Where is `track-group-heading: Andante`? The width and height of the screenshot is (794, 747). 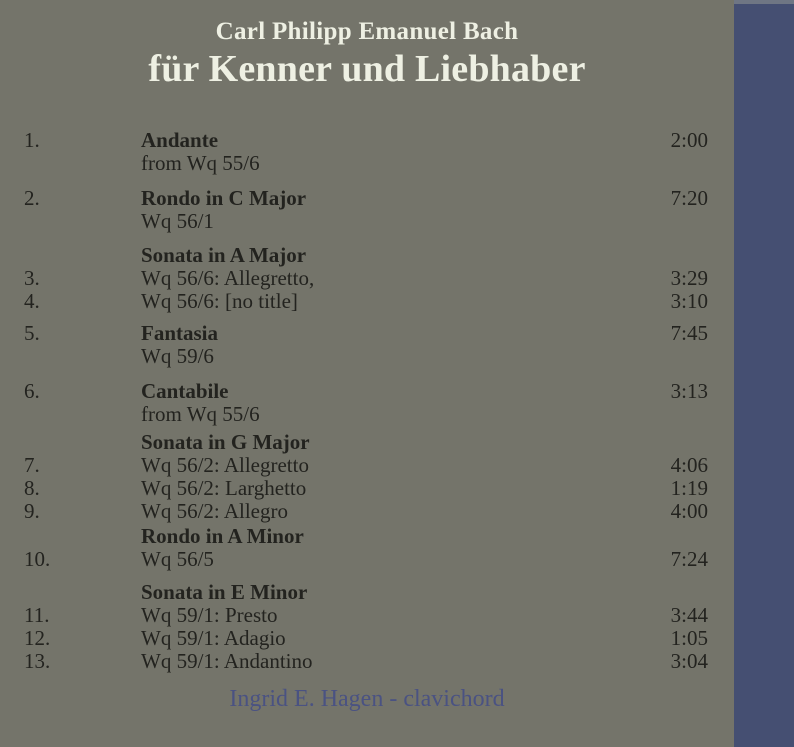 track-group-heading: Andante is located at coordinates (180, 140).